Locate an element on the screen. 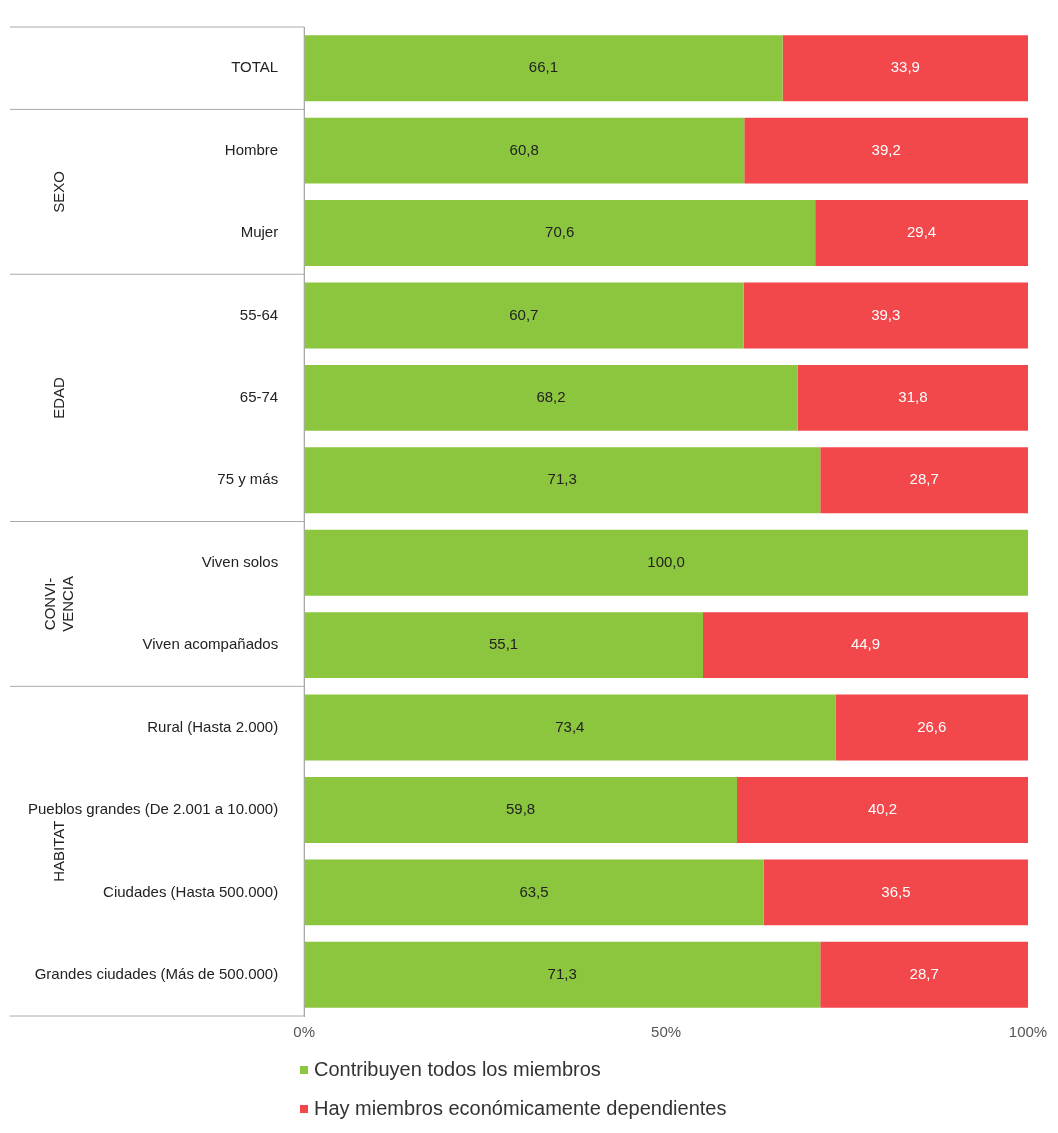 This screenshot has width=1058, height=1133. data-label: 29,4 is located at coordinates (922, 232).